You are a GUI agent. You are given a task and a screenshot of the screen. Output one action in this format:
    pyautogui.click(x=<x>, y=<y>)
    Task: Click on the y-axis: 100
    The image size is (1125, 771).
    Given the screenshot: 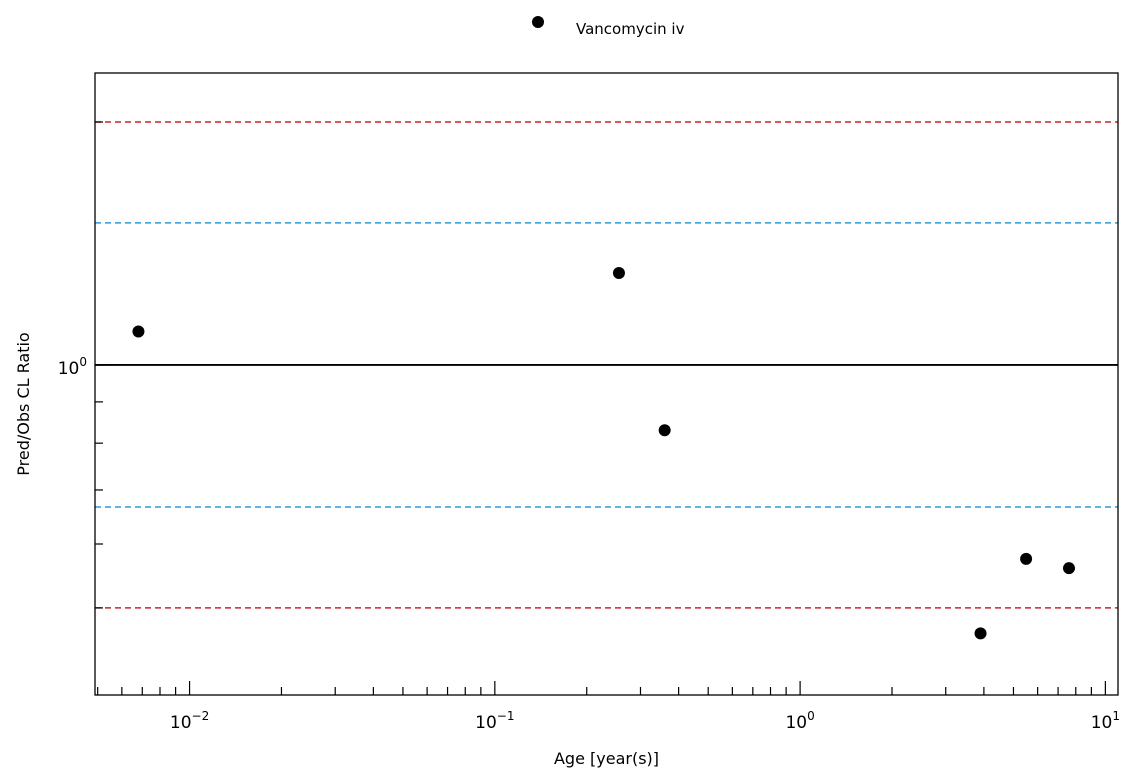 What is the action you would take?
    pyautogui.click(x=83, y=365)
    